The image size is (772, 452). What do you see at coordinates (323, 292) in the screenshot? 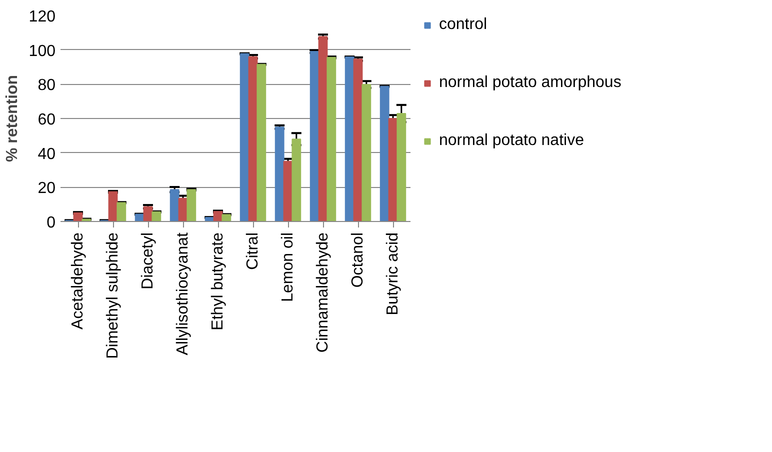
I see `x-tick-label: Cinnamaldehyde` at bounding box center [323, 292].